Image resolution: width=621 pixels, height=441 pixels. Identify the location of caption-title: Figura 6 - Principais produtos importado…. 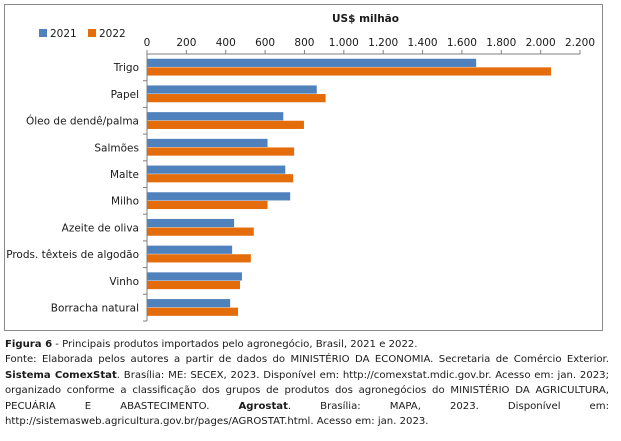
(307, 344).